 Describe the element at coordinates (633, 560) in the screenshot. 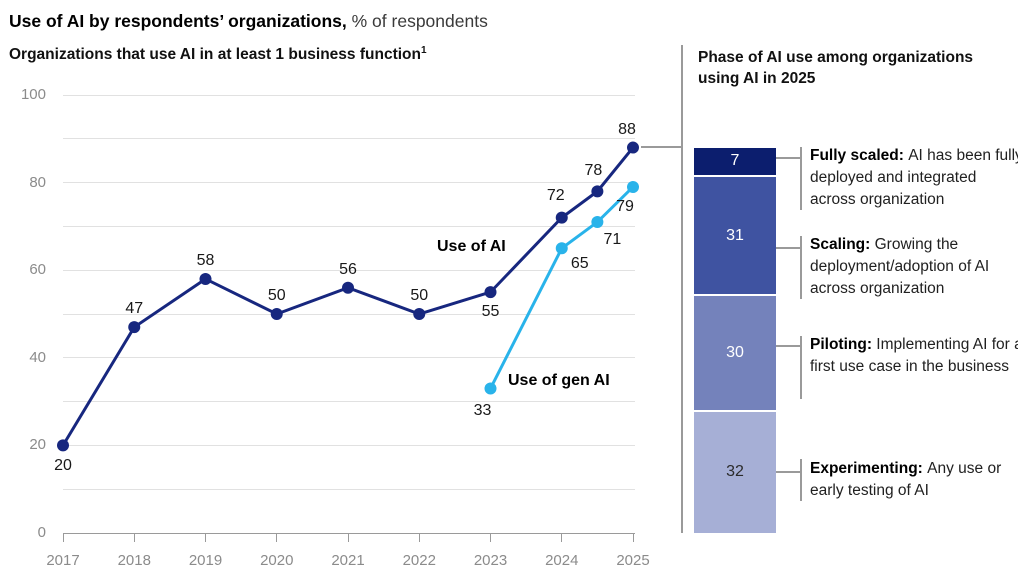

I see `x-axis-year-label: 2025` at that location.